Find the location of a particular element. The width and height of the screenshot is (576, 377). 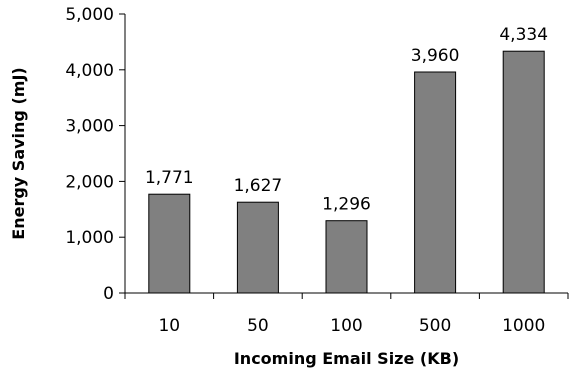

data-label-50: 1,627 is located at coordinates (258, 186).